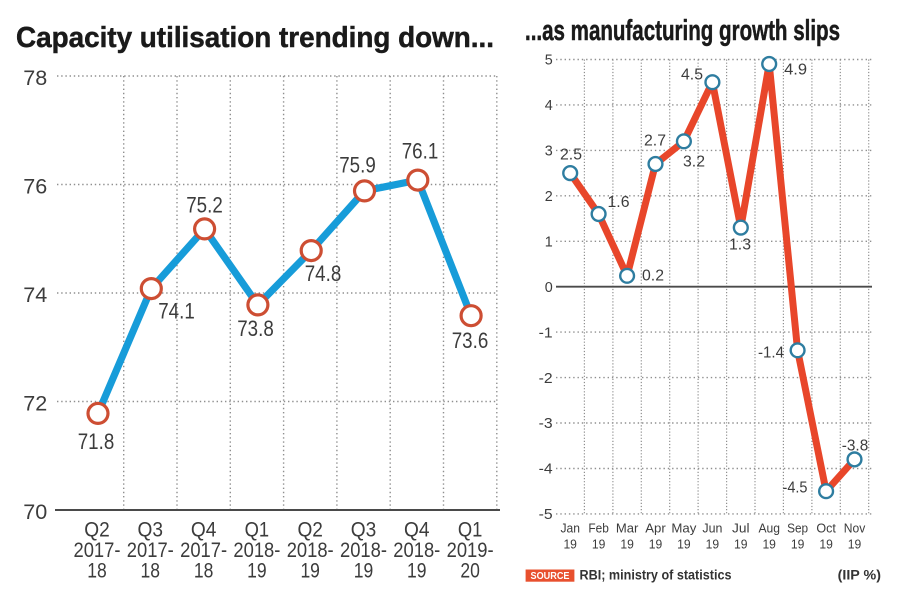  I want to click on svg-text: Jun, so click(712, 528).